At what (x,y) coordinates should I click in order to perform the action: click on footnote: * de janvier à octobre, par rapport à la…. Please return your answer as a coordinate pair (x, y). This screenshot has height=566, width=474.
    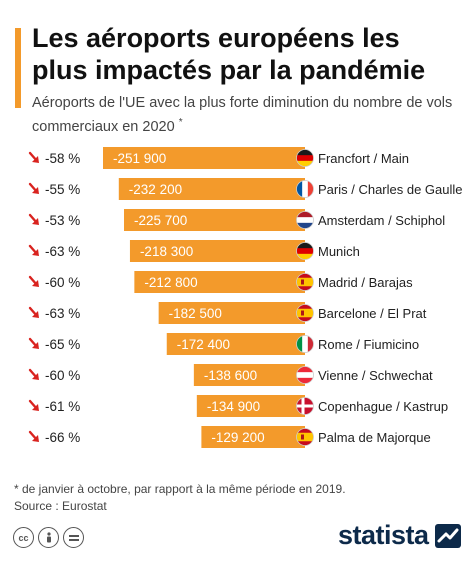
    Looking at the image, I should click on (180, 489).